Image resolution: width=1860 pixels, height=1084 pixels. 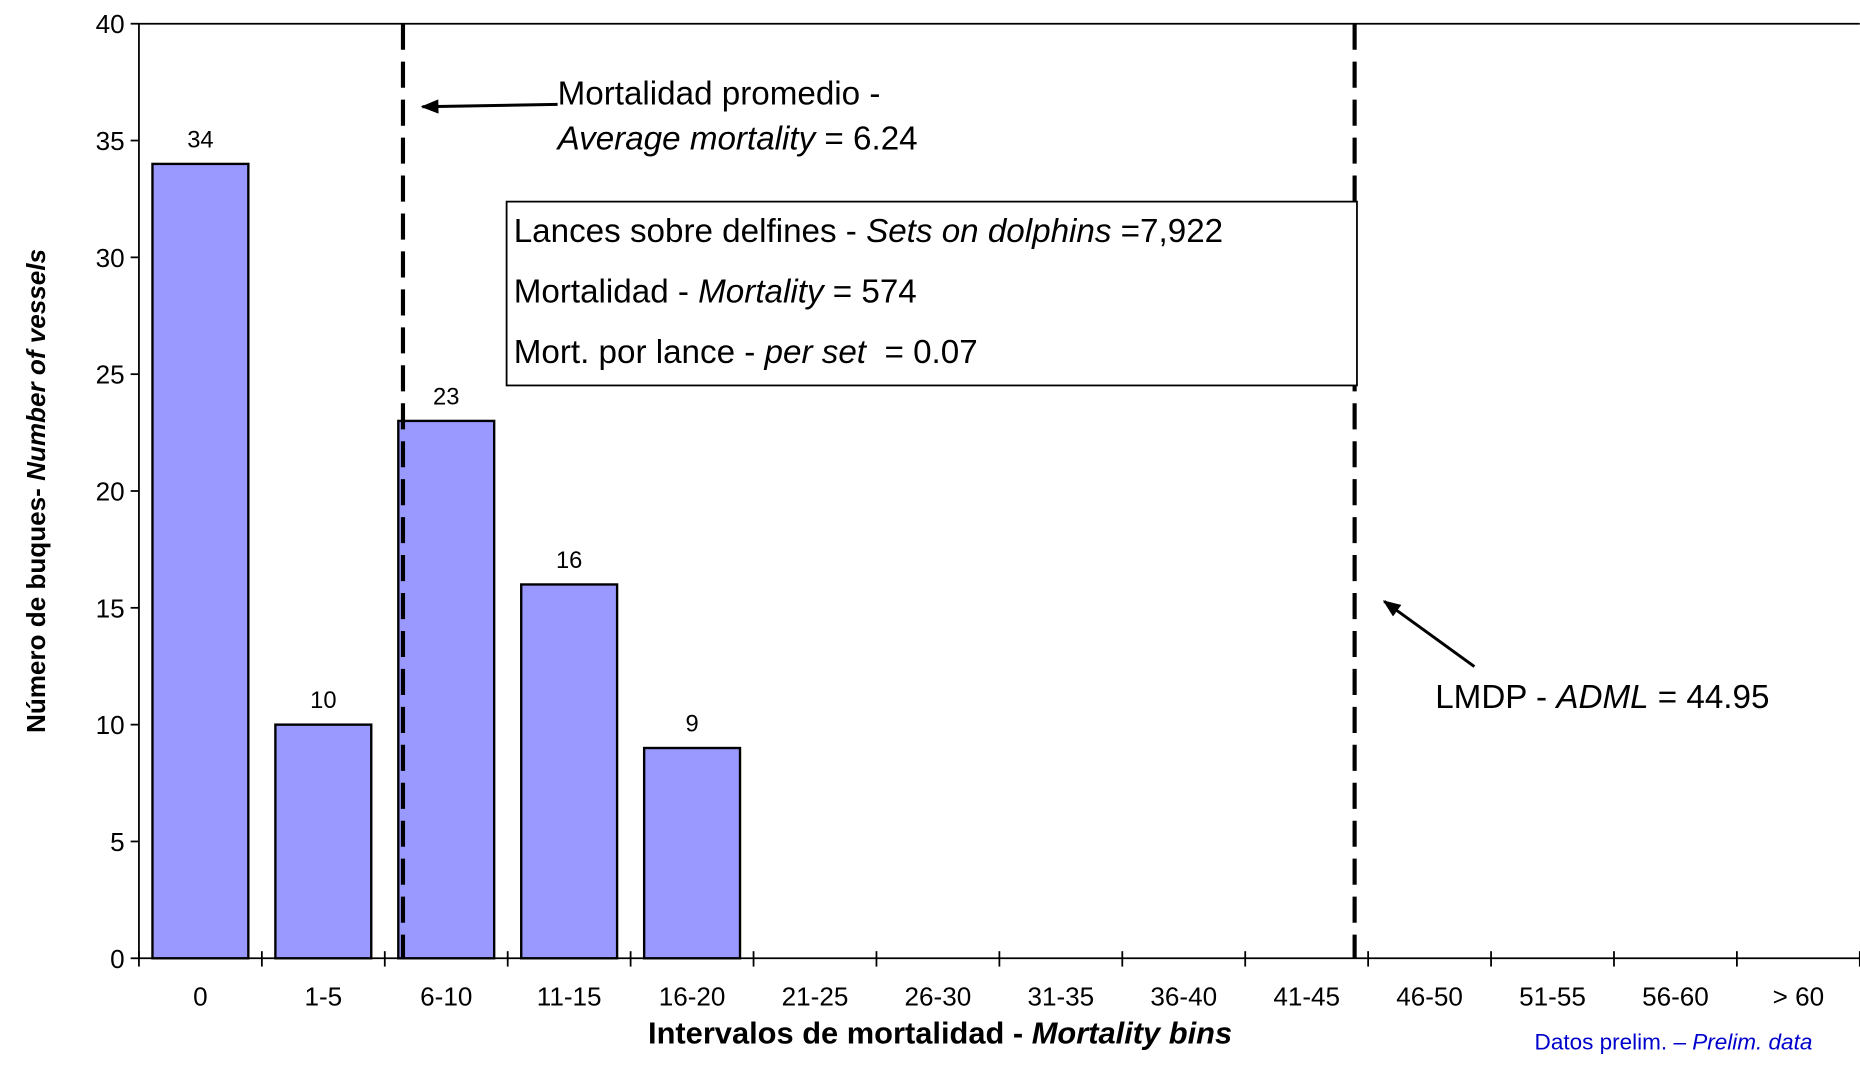 What do you see at coordinates (1167, 231) in the screenshot?
I see `info-line-part: =7,922` at bounding box center [1167, 231].